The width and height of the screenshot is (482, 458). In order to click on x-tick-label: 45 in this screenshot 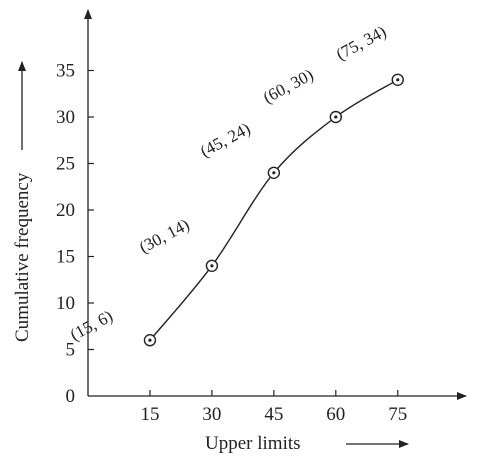, I will do `click(273, 414)`.